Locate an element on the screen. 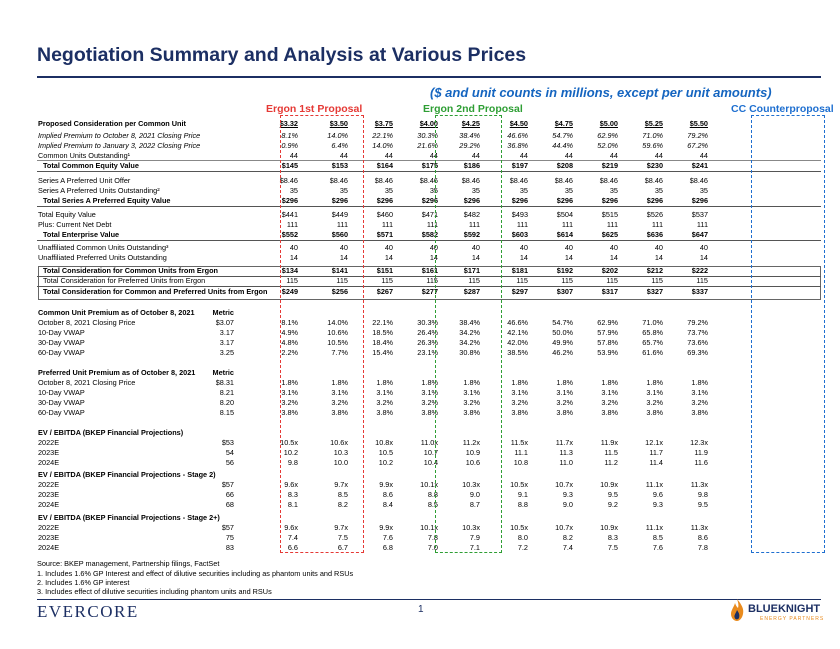 Image resolution: width=840 pixels, height=649 pixels. row-label: Total Equity Value is located at coordinates (67, 214).